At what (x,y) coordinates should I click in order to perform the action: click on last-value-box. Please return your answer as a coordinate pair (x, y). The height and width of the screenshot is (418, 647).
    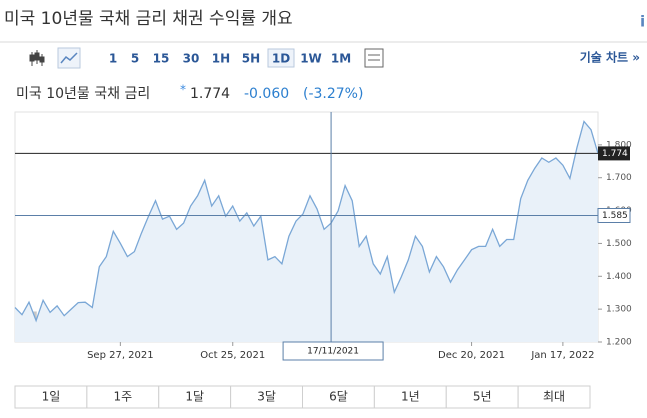
    Looking at the image, I should click on (614, 153).